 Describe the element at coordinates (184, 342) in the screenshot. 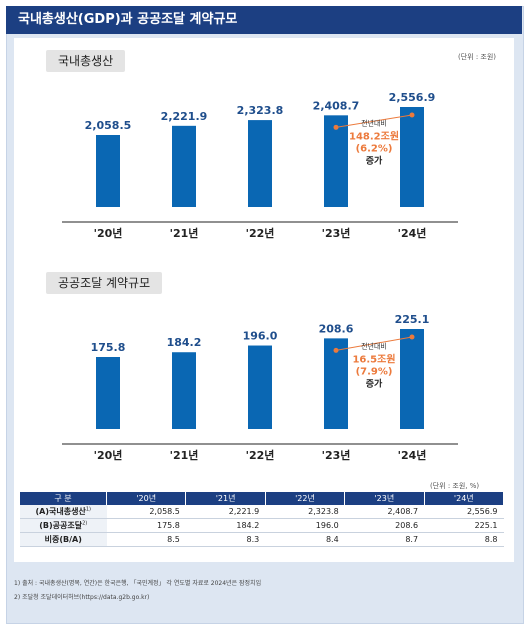

I see `proc-value-label-1: 184.2` at that location.